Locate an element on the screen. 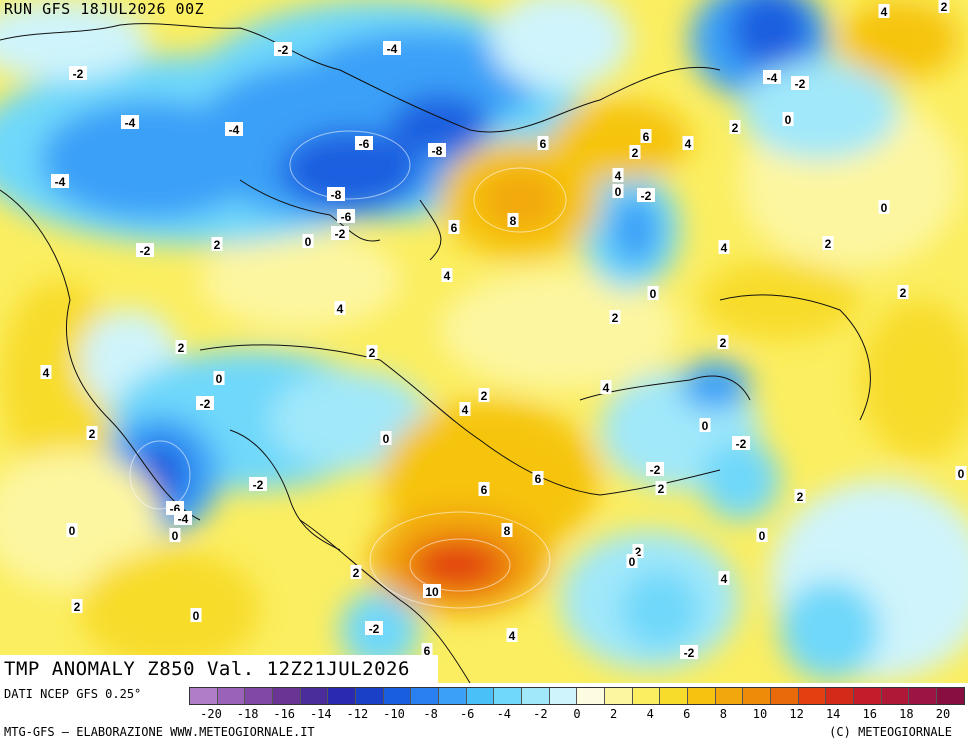 The image size is (968, 745). scale-tick-label: 8 is located at coordinates (723, 714).